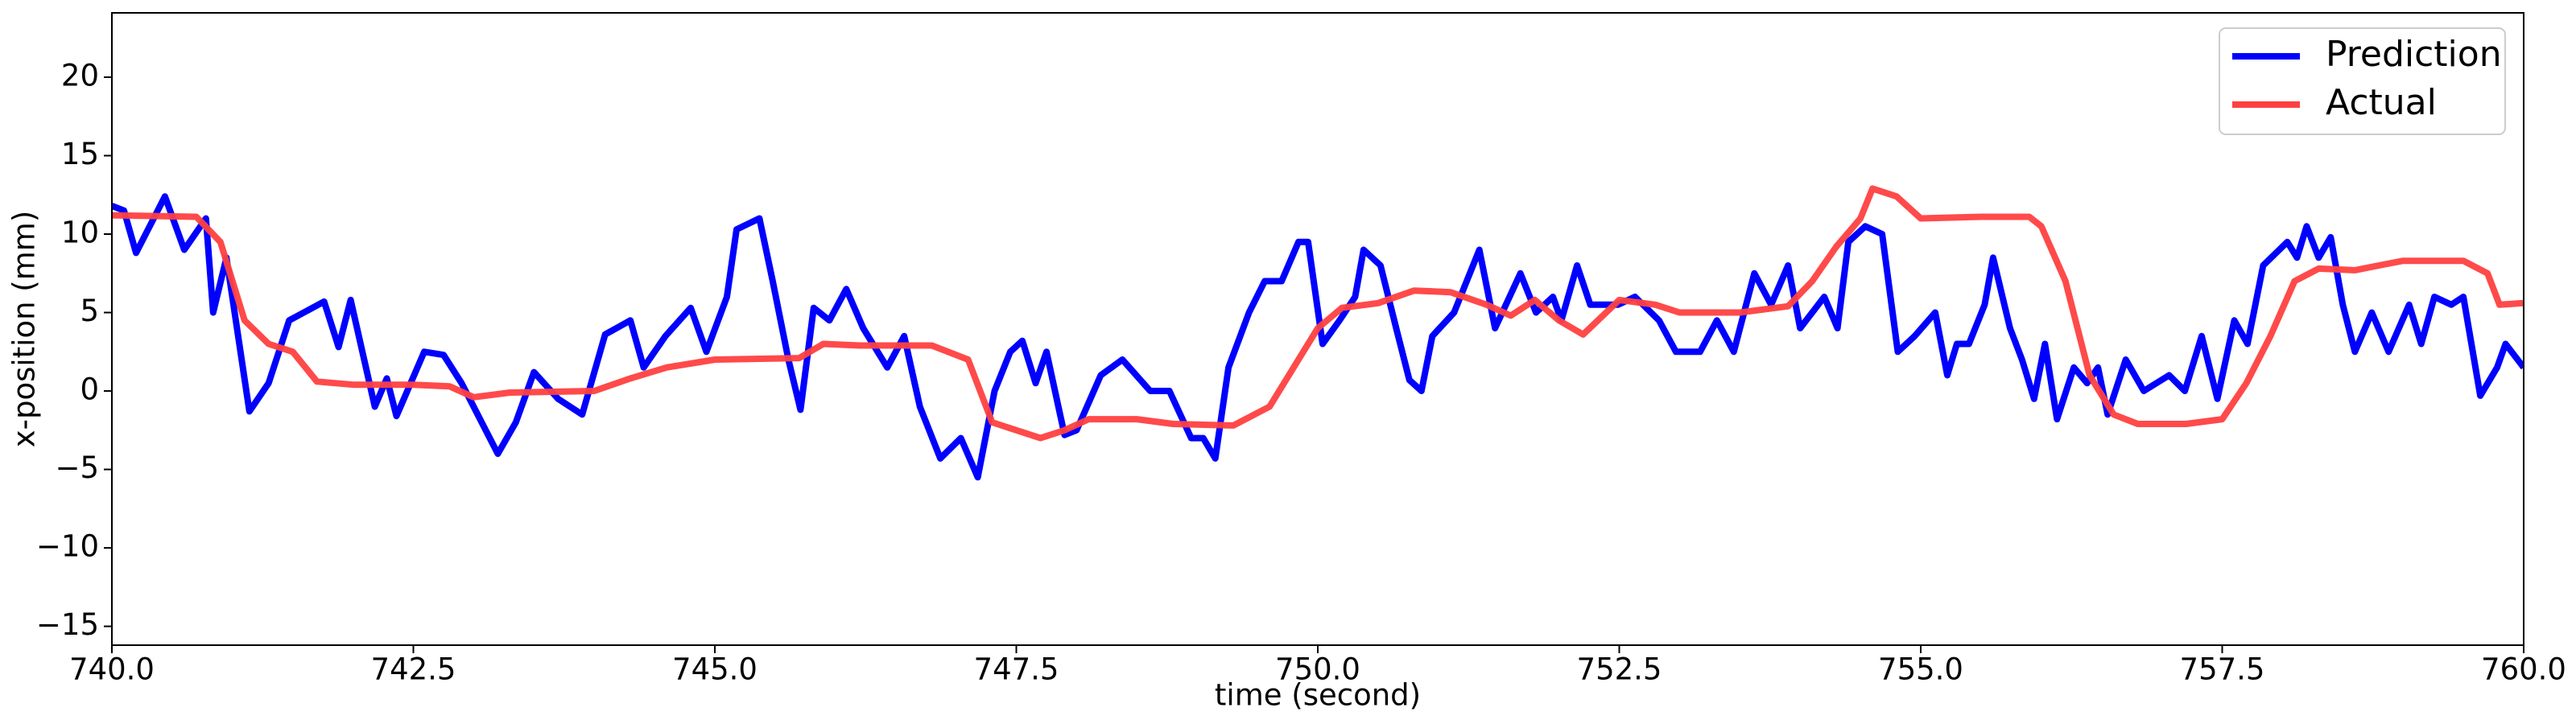  What do you see at coordinates (80, 154) in the screenshot?
I see `y-tick-label: 15` at bounding box center [80, 154].